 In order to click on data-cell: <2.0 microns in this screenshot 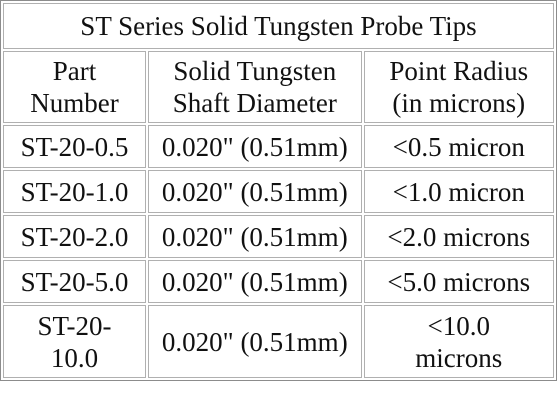, I will do `click(458, 236)`.